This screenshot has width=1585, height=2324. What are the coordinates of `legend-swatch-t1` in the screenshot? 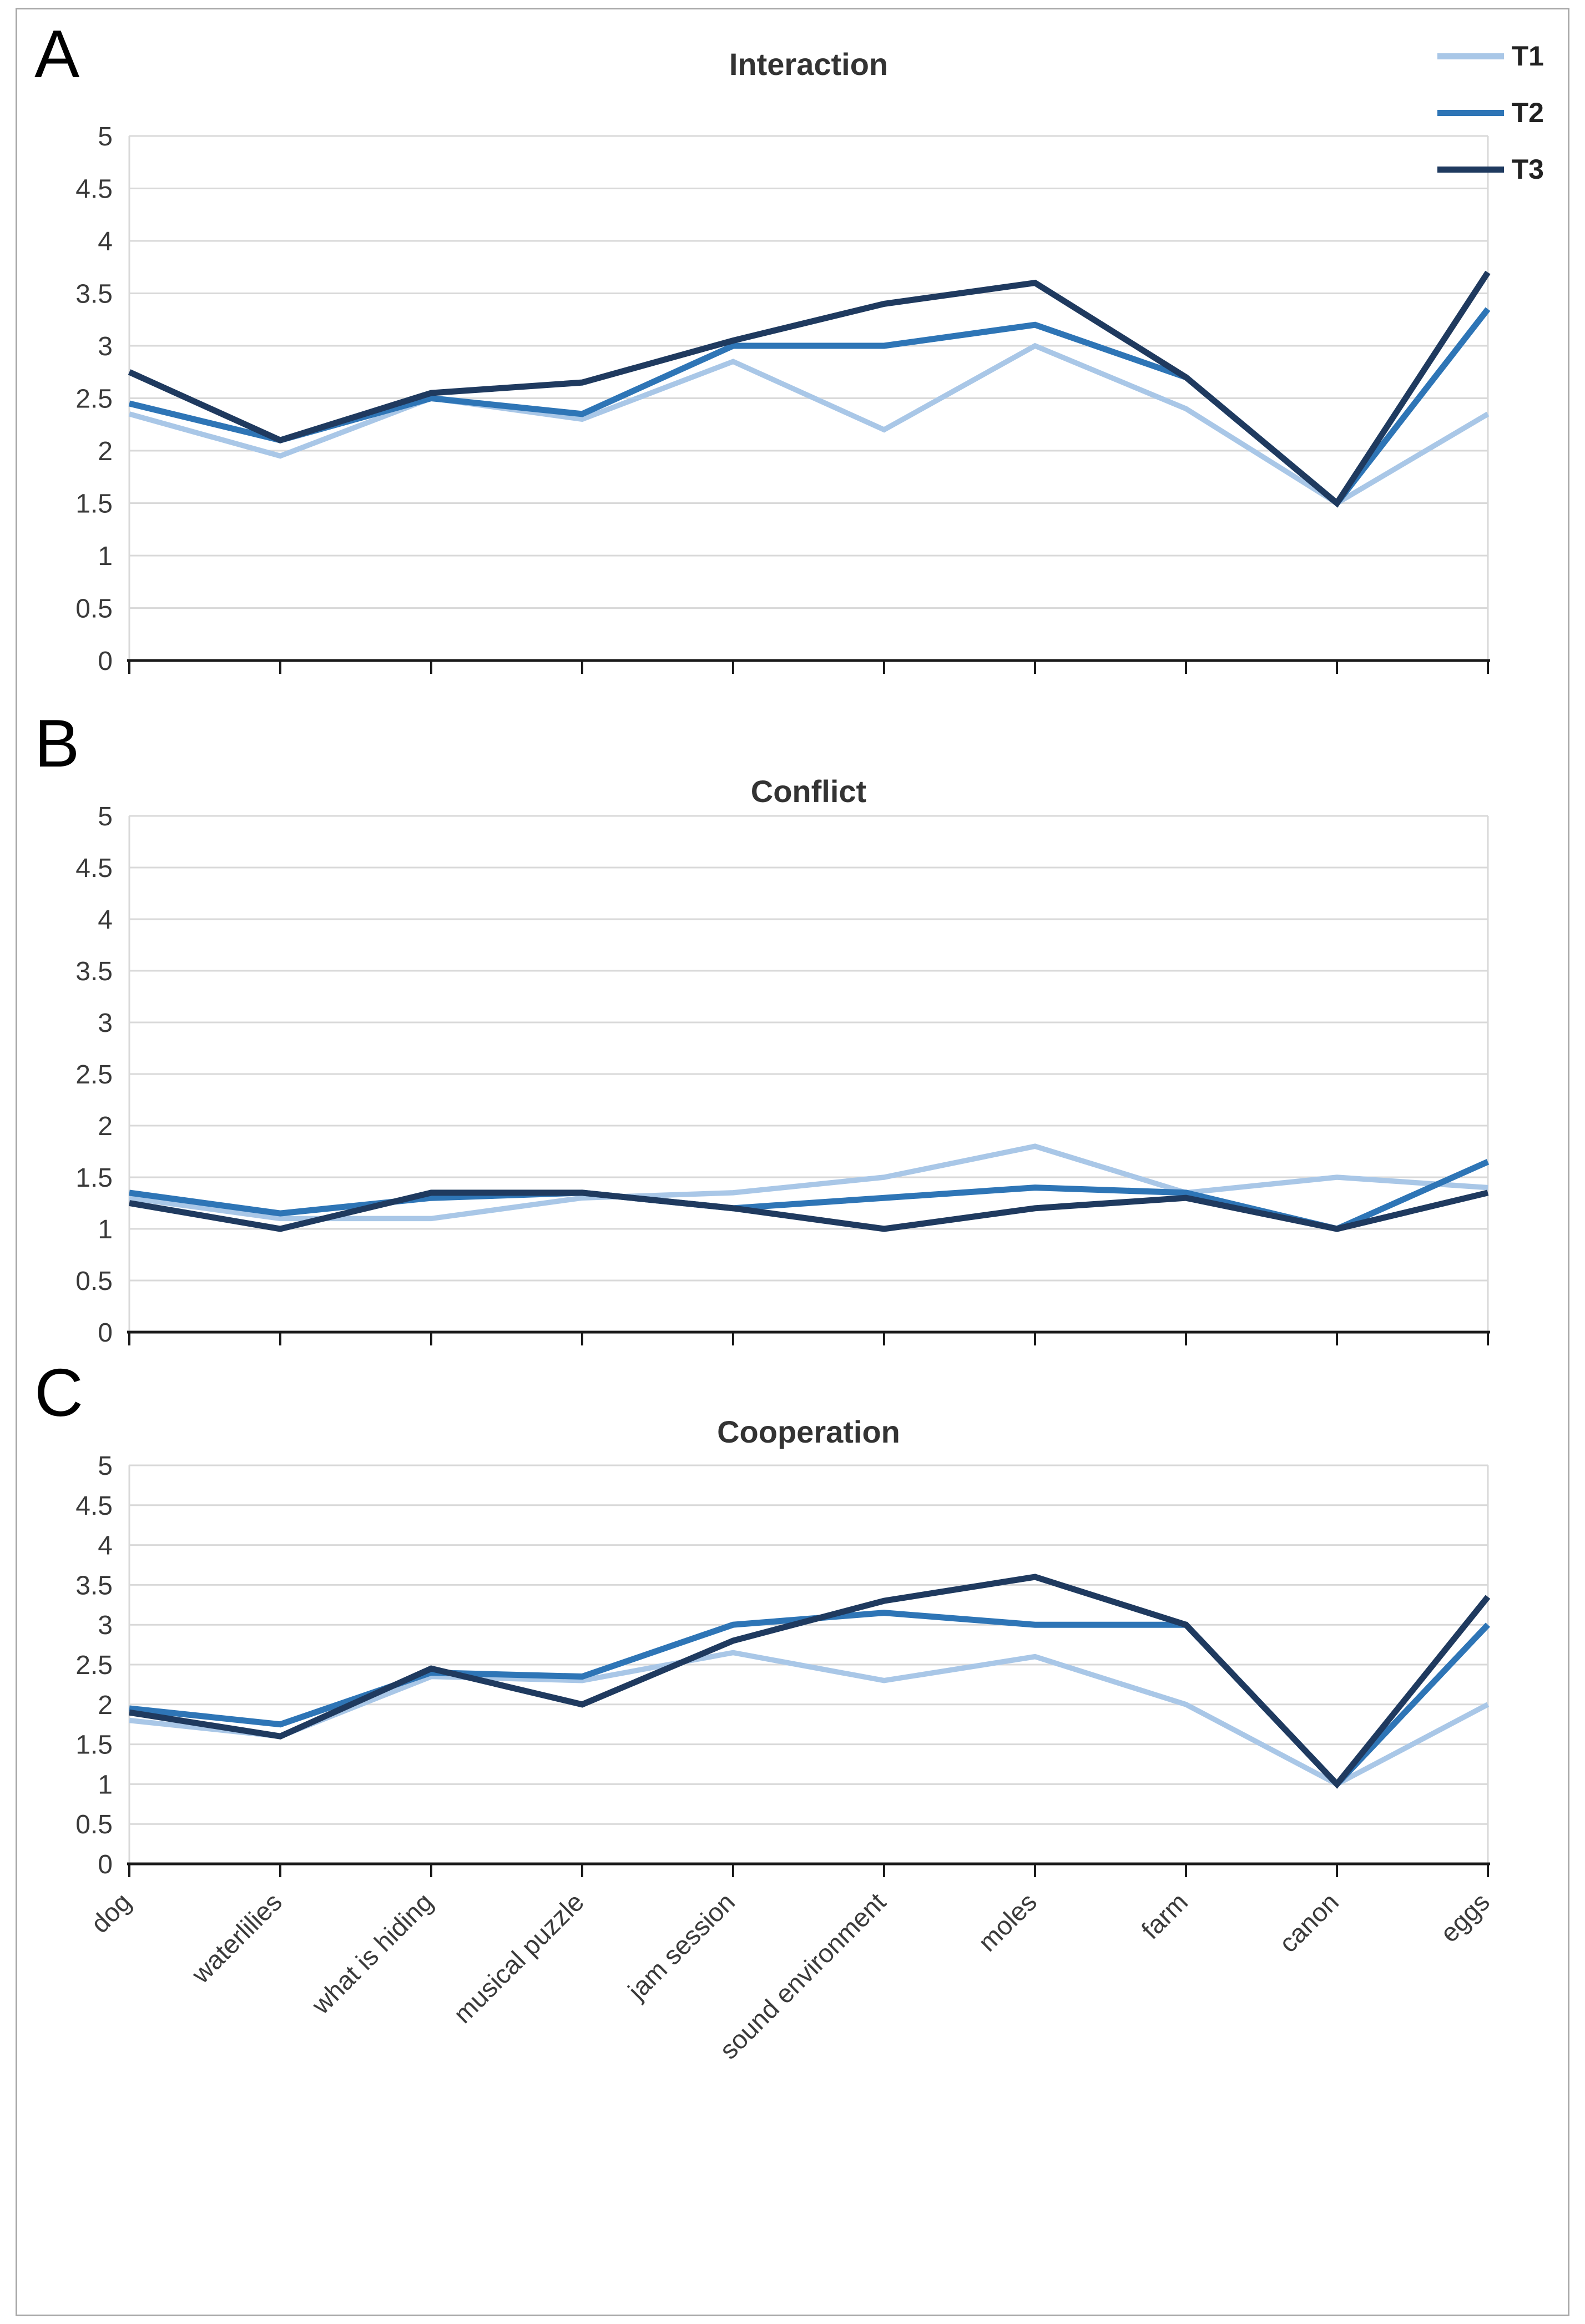 It's located at (1470, 56).